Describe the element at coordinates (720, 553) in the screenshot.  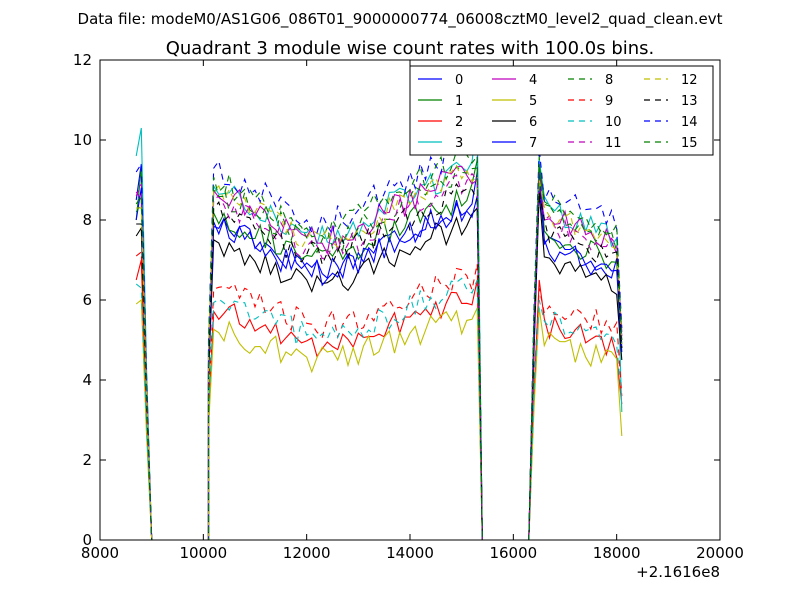
I see `x-tick-label: 20000` at that location.